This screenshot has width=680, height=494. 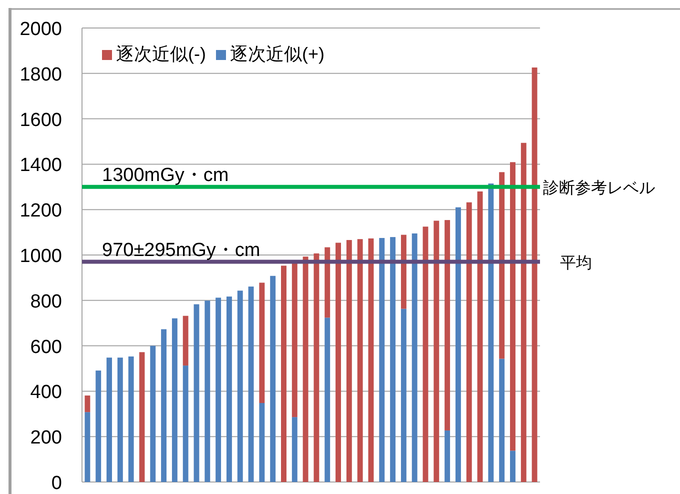 I want to click on legend-label: 逐次近似(-), so click(x=161, y=54).